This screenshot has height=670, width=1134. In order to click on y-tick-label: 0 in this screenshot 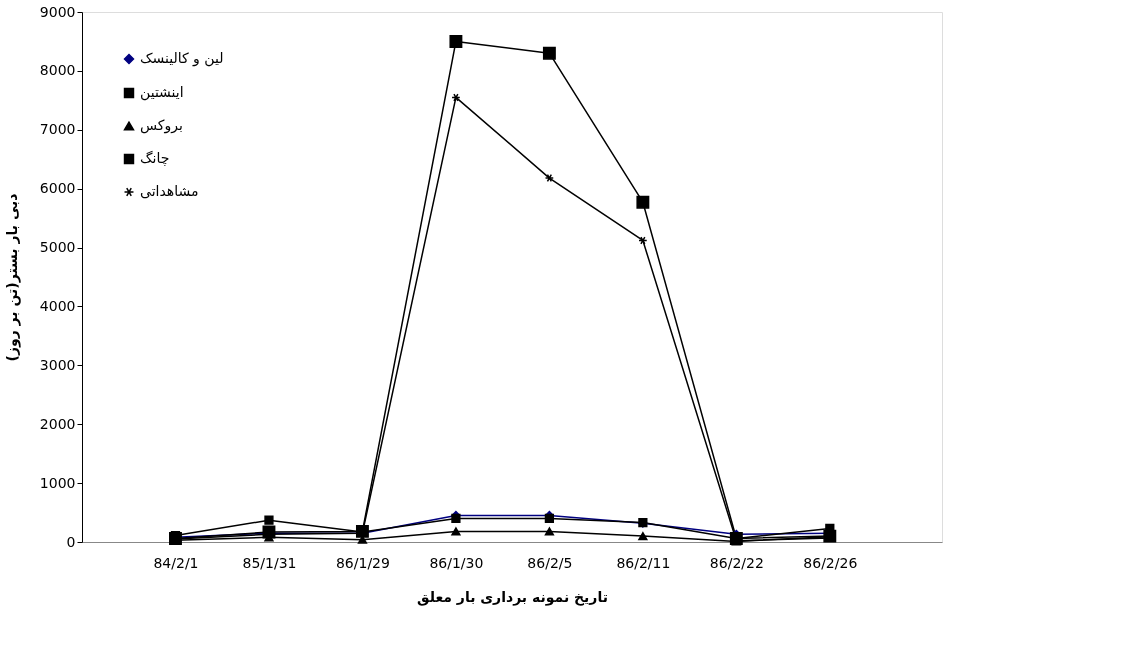, I will do `click(71, 541)`.